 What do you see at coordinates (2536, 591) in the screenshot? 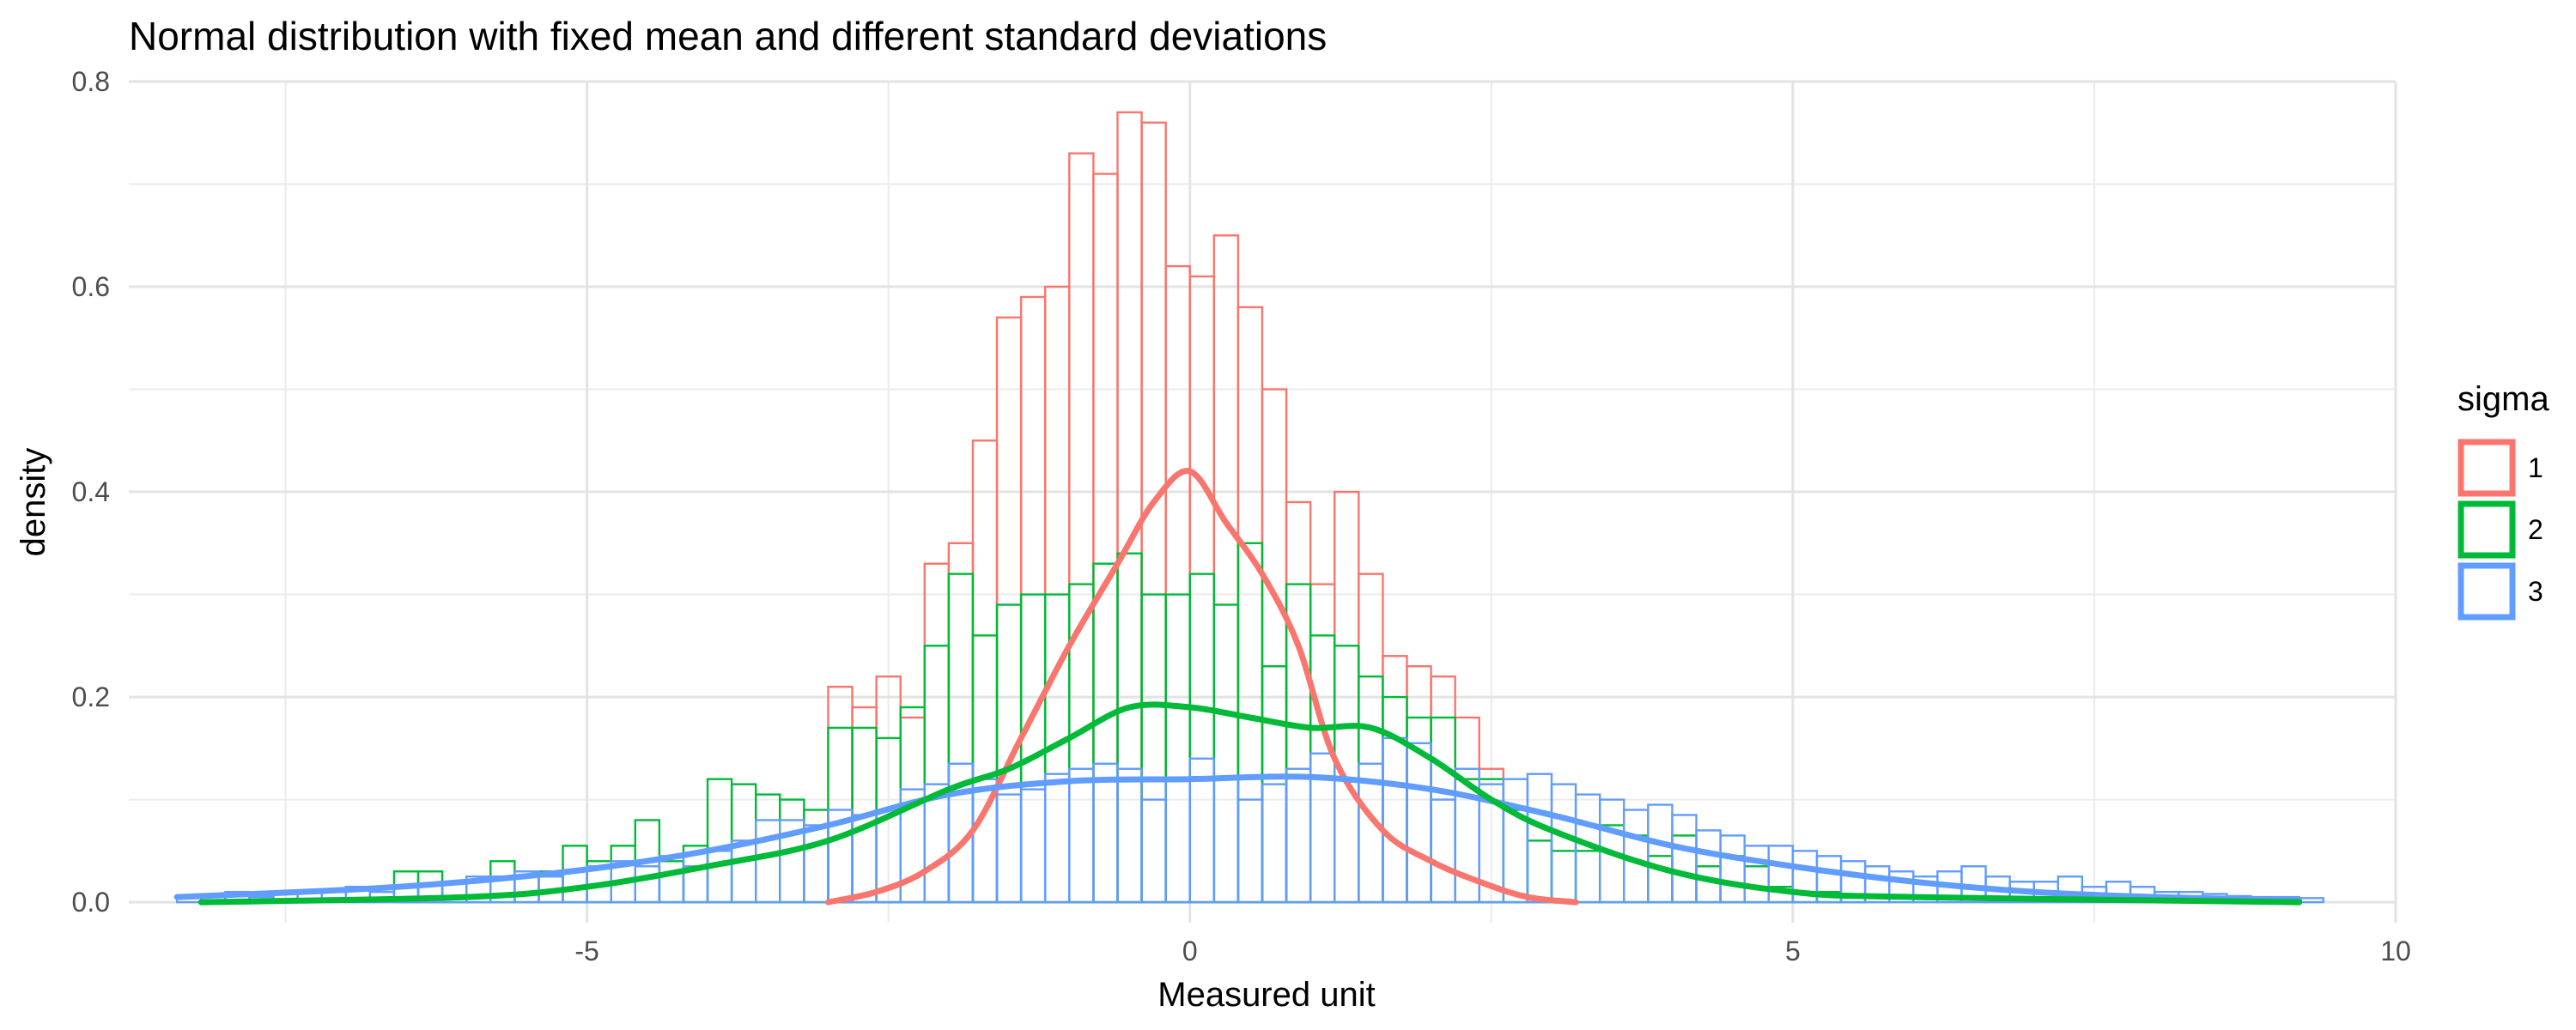
I see `legend-label-3: 3` at bounding box center [2536, 591].